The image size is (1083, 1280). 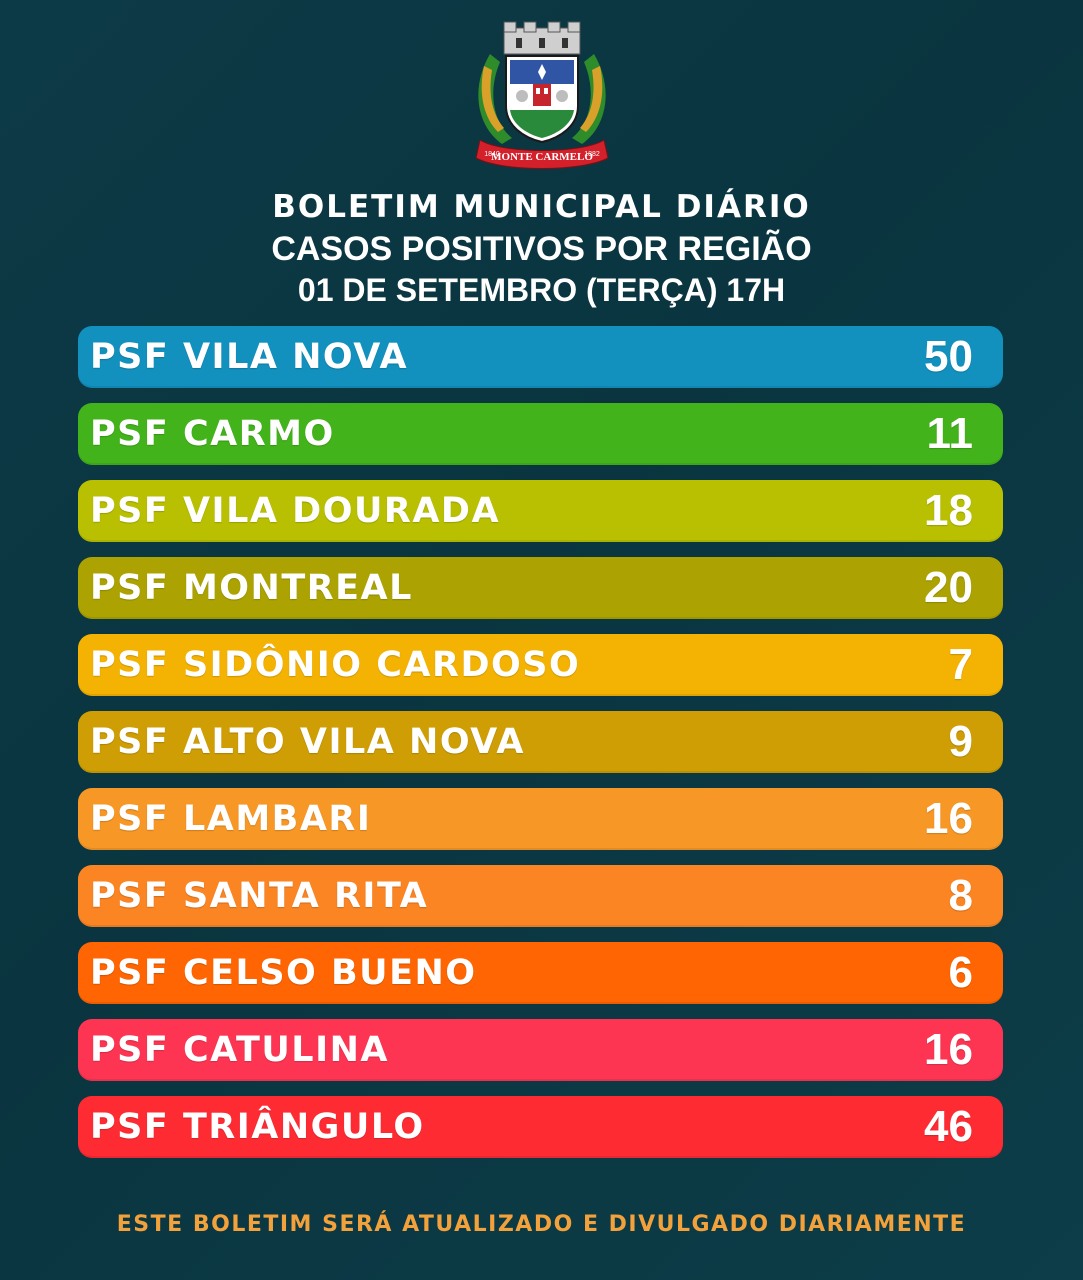 What do you see at coordinates (257, 1127) in the screenshot?
I see `region-name: PSF TRIÂNGULO` at bounding box center [257, 1127].